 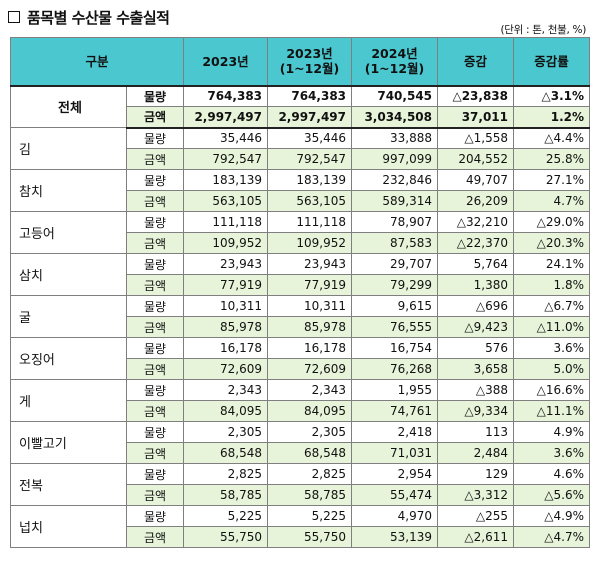 I want to click on value-2023-period: 111,118, so click(x=310, y=222).